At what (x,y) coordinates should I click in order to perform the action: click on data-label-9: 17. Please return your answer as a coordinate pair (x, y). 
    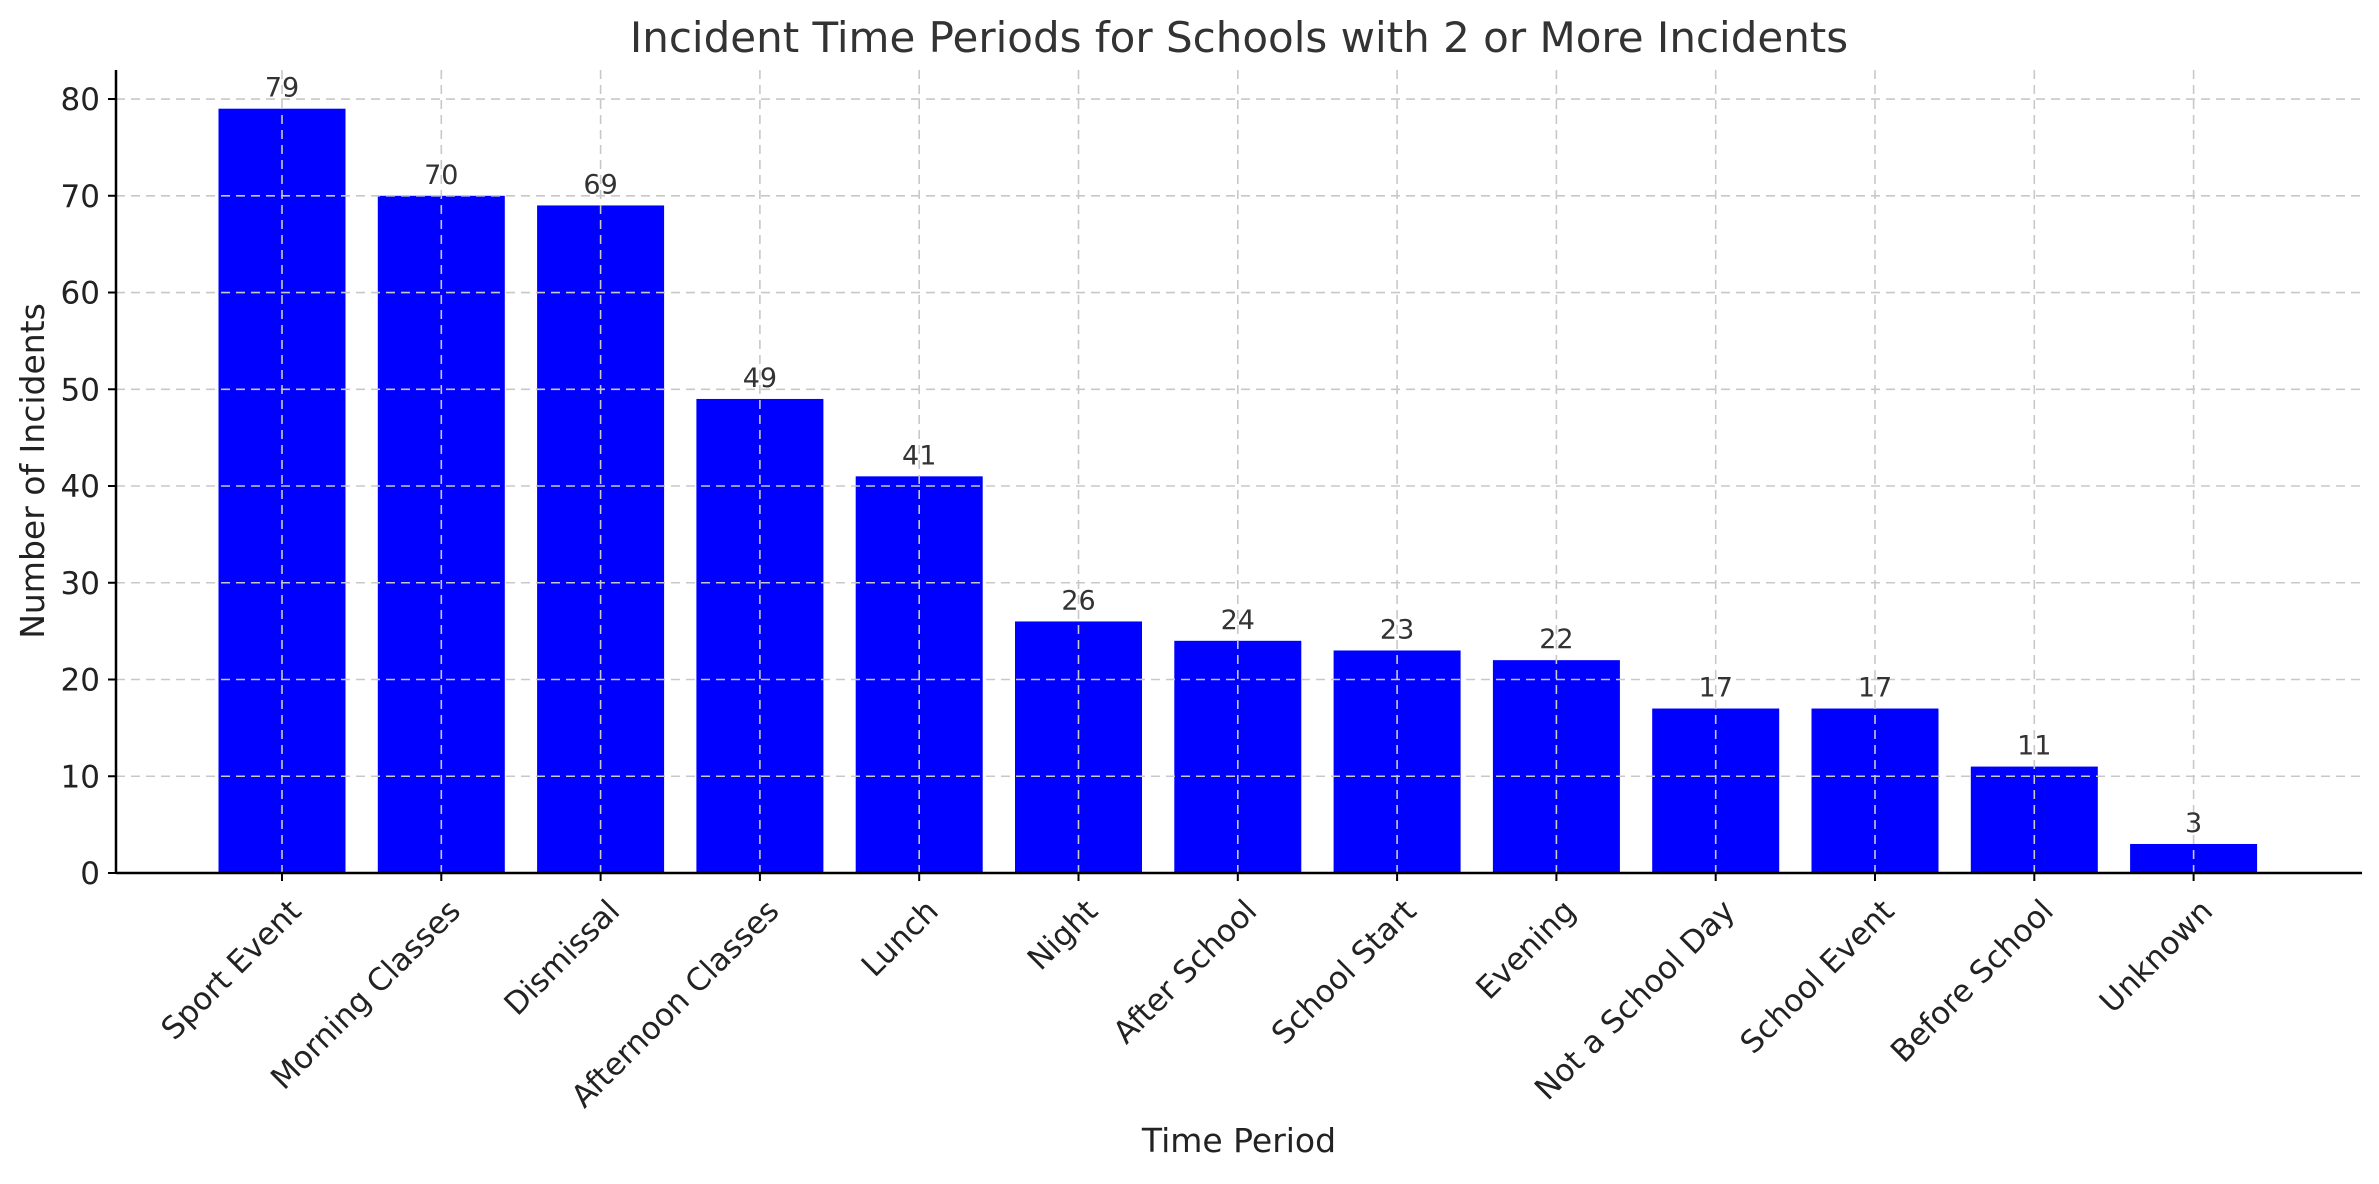
    Looking at the image, I should click on (1716, 688).